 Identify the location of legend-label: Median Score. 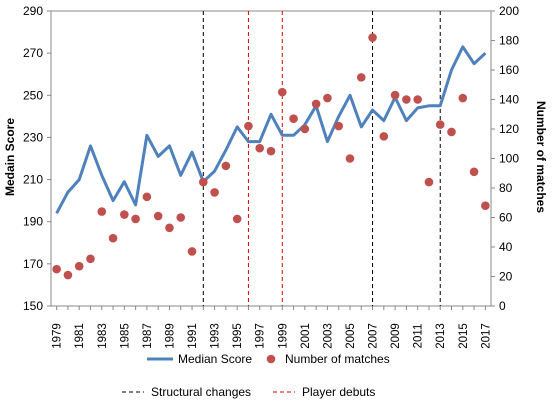
(215, 359).